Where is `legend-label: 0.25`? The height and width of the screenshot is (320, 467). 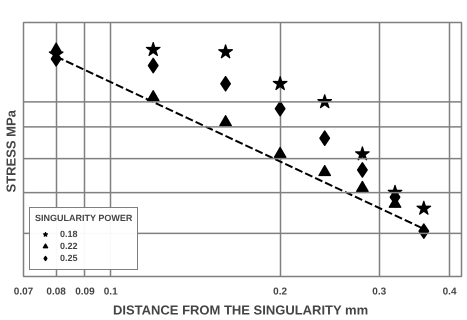 legend-label: 0.25 is located at coordinates (69, 258).